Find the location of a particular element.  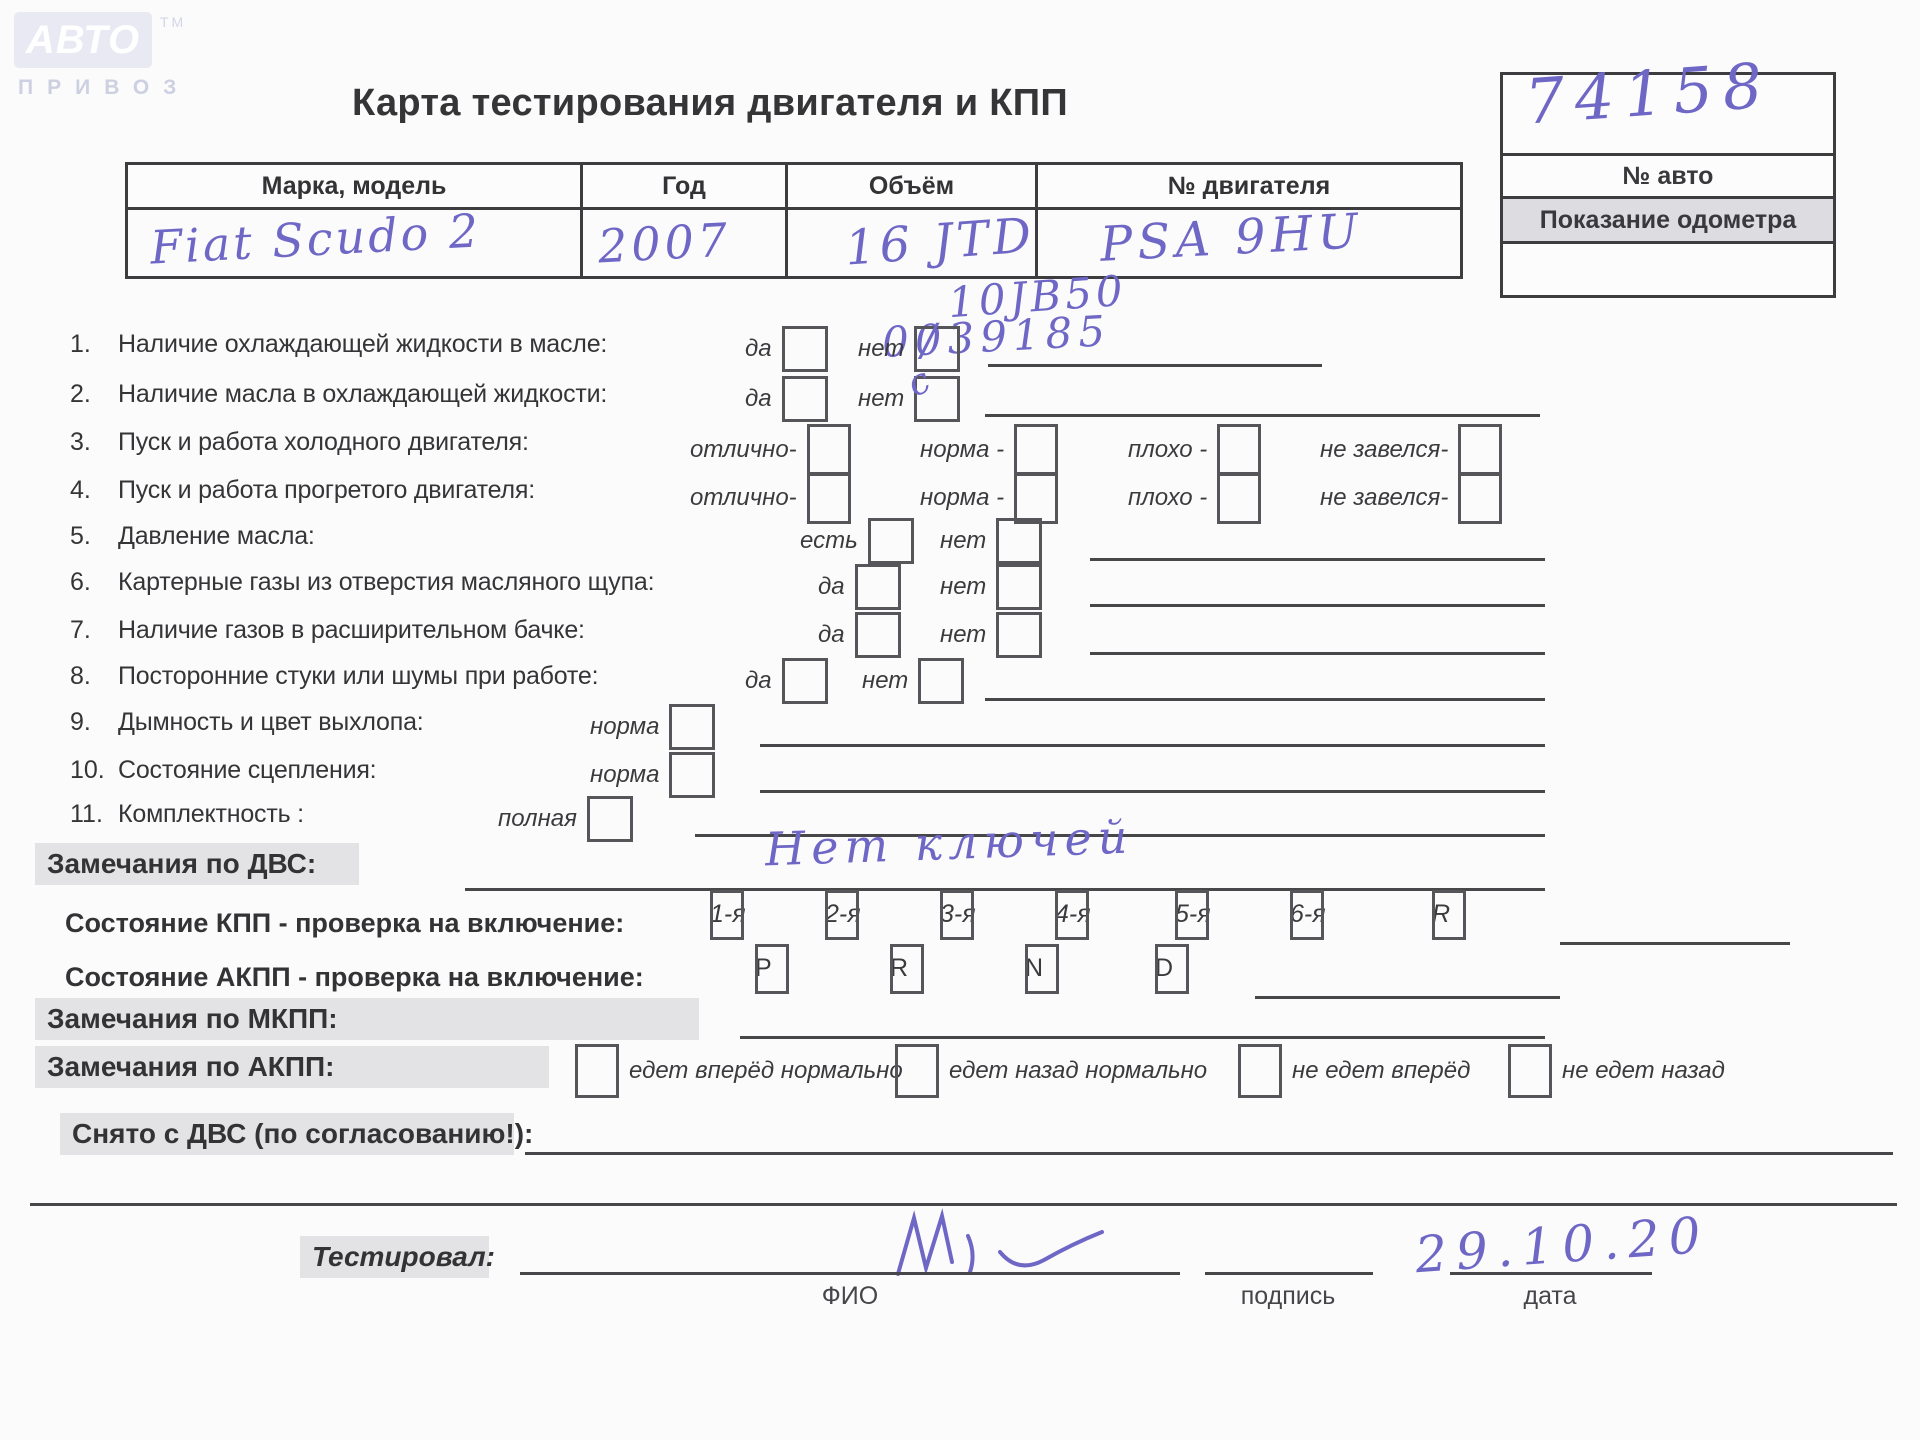

gear-3: 3-я is located at coordinates (958, 914).